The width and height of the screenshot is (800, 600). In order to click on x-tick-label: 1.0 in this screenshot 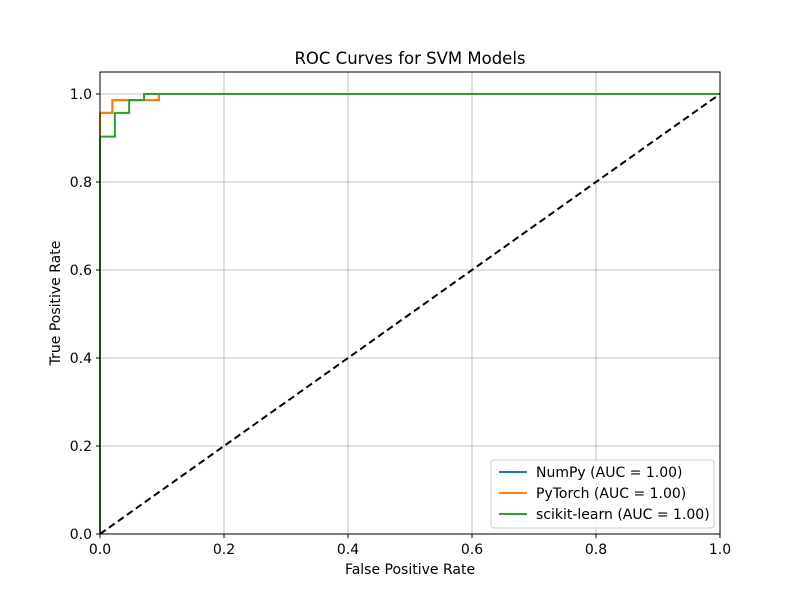, I will do `click(720, 550)`.